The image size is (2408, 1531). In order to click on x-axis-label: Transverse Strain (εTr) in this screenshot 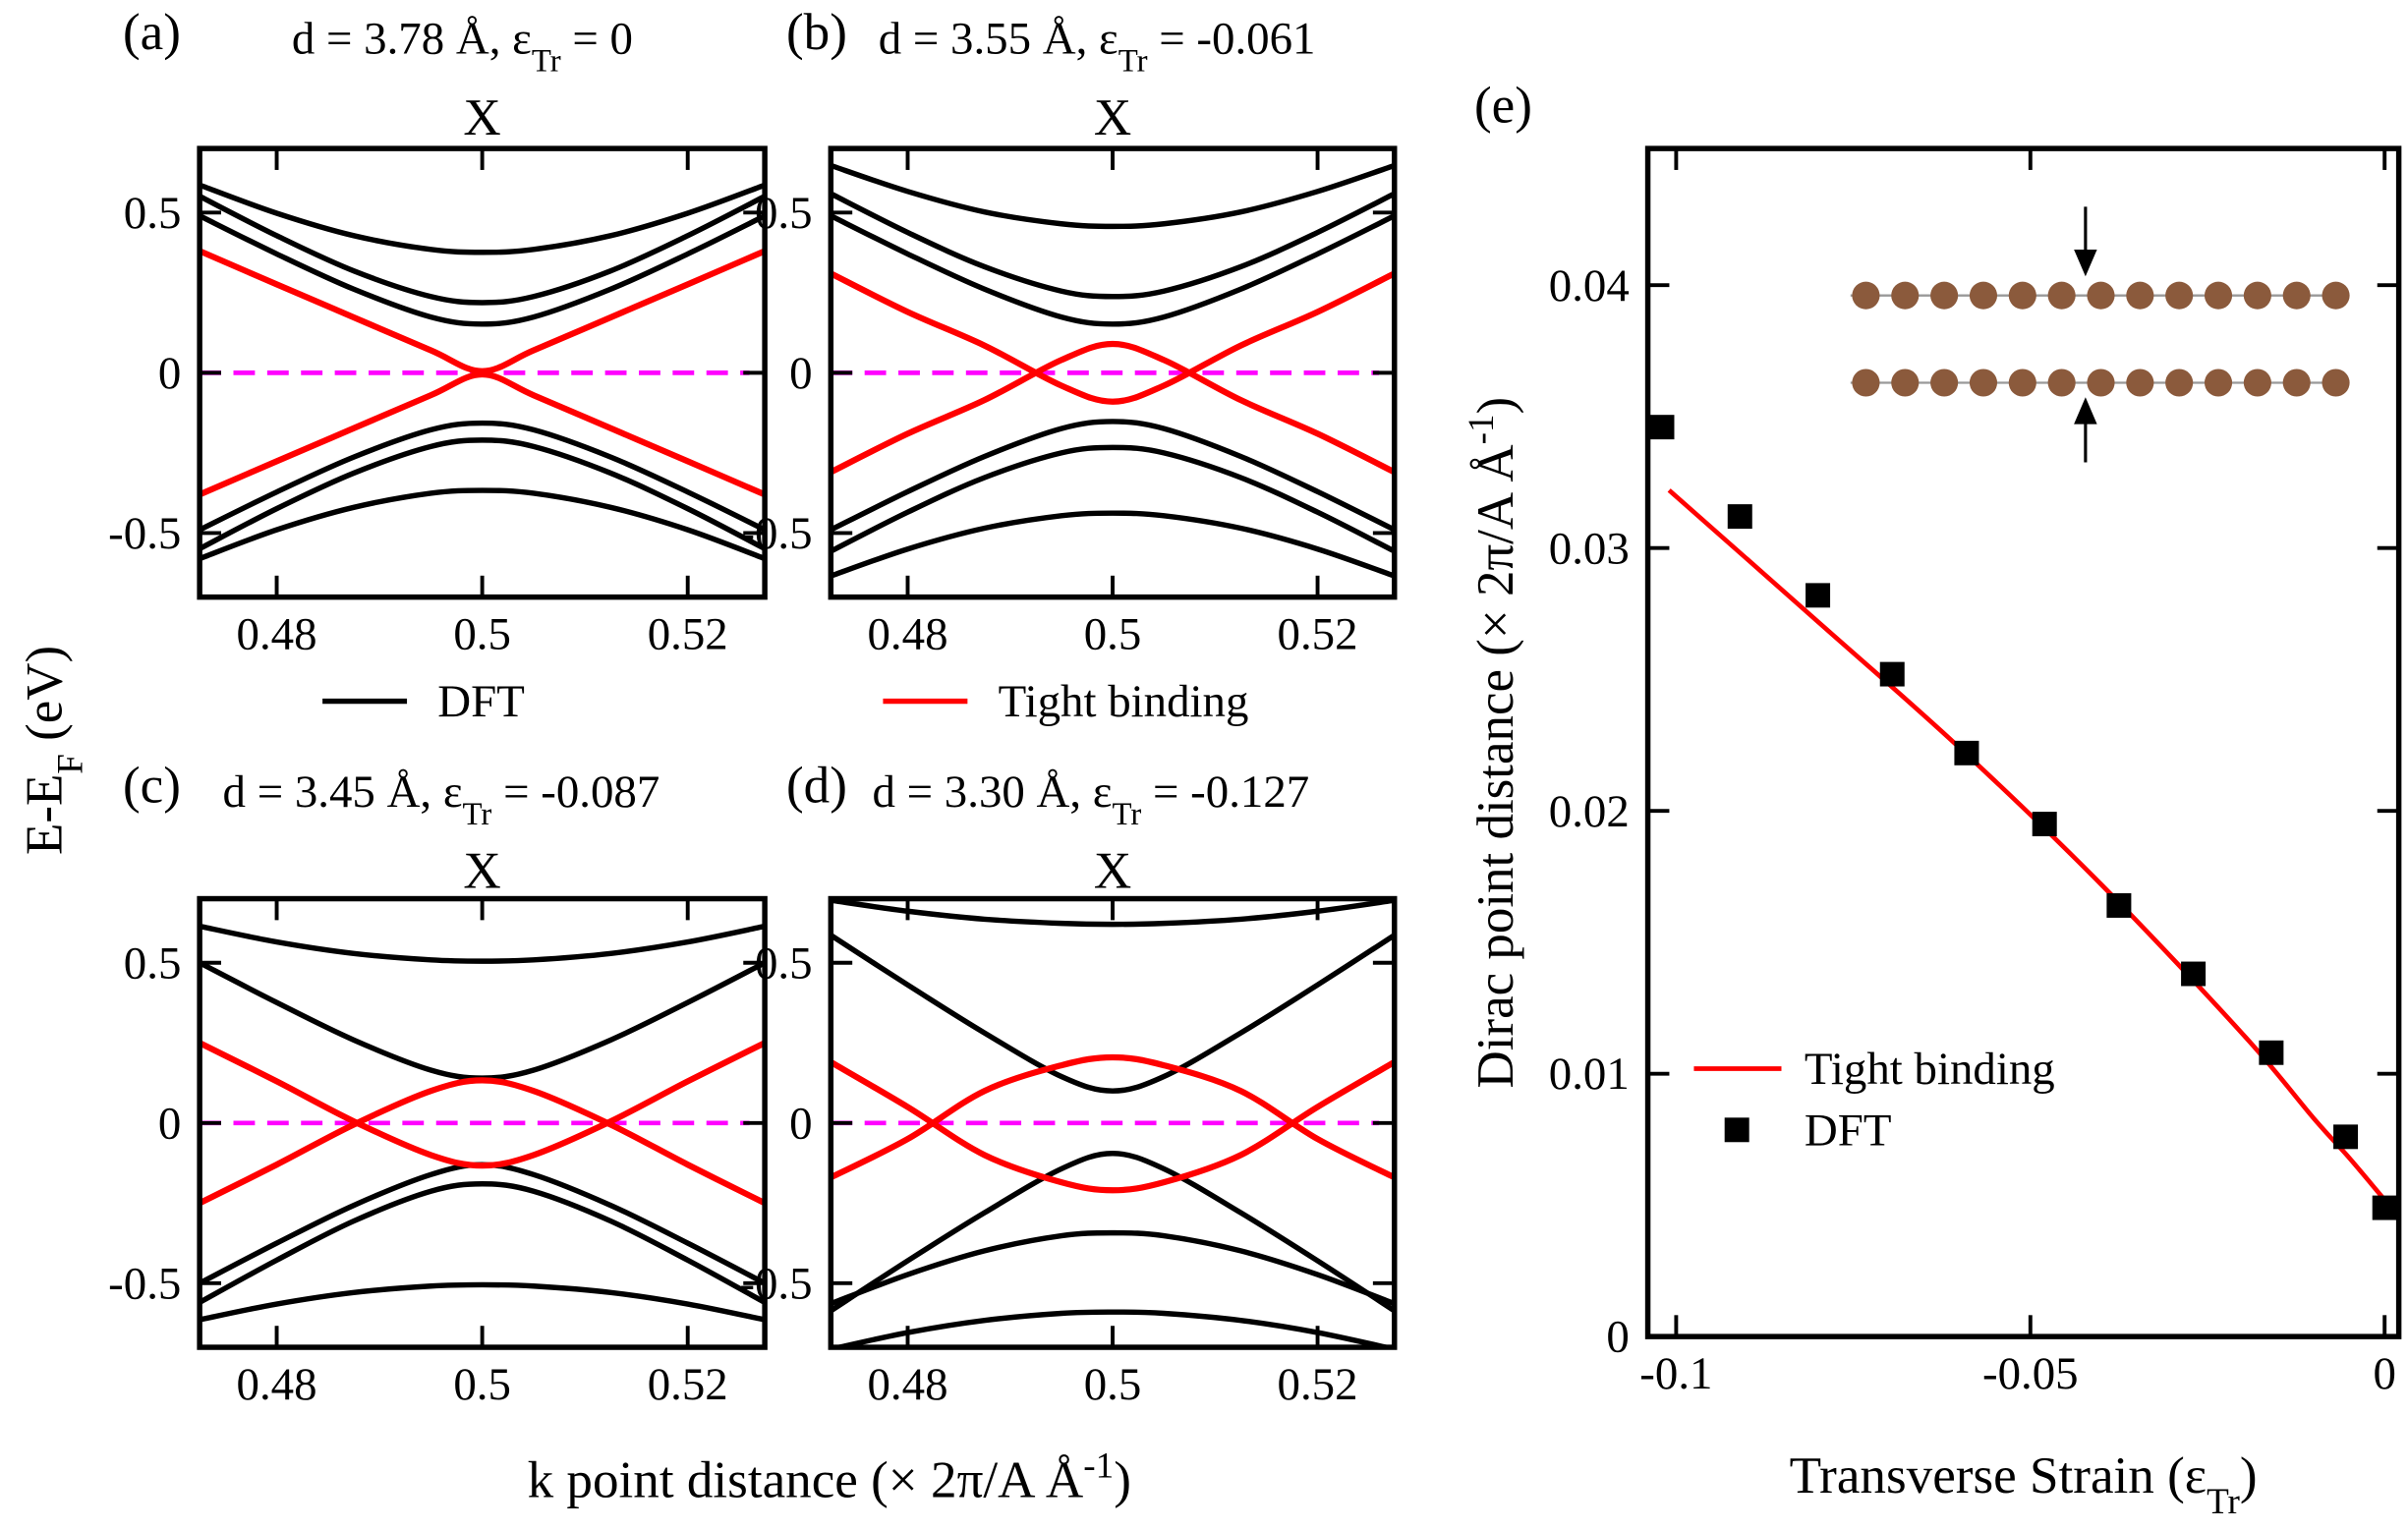, I will do `click(2024, 1484)`.